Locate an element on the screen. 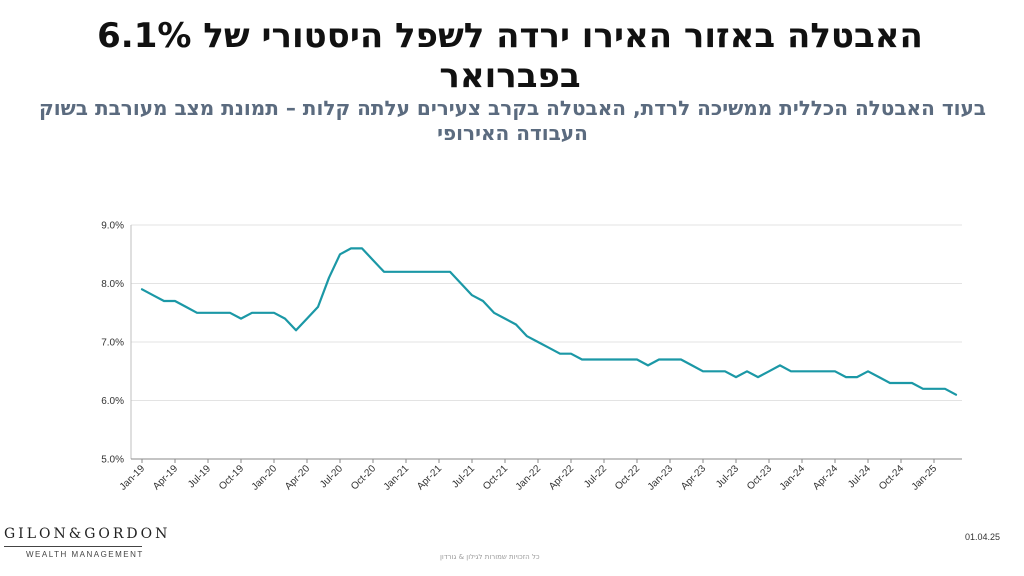  x-tick-label: Jul-19 is located at coordinates (199, 476).